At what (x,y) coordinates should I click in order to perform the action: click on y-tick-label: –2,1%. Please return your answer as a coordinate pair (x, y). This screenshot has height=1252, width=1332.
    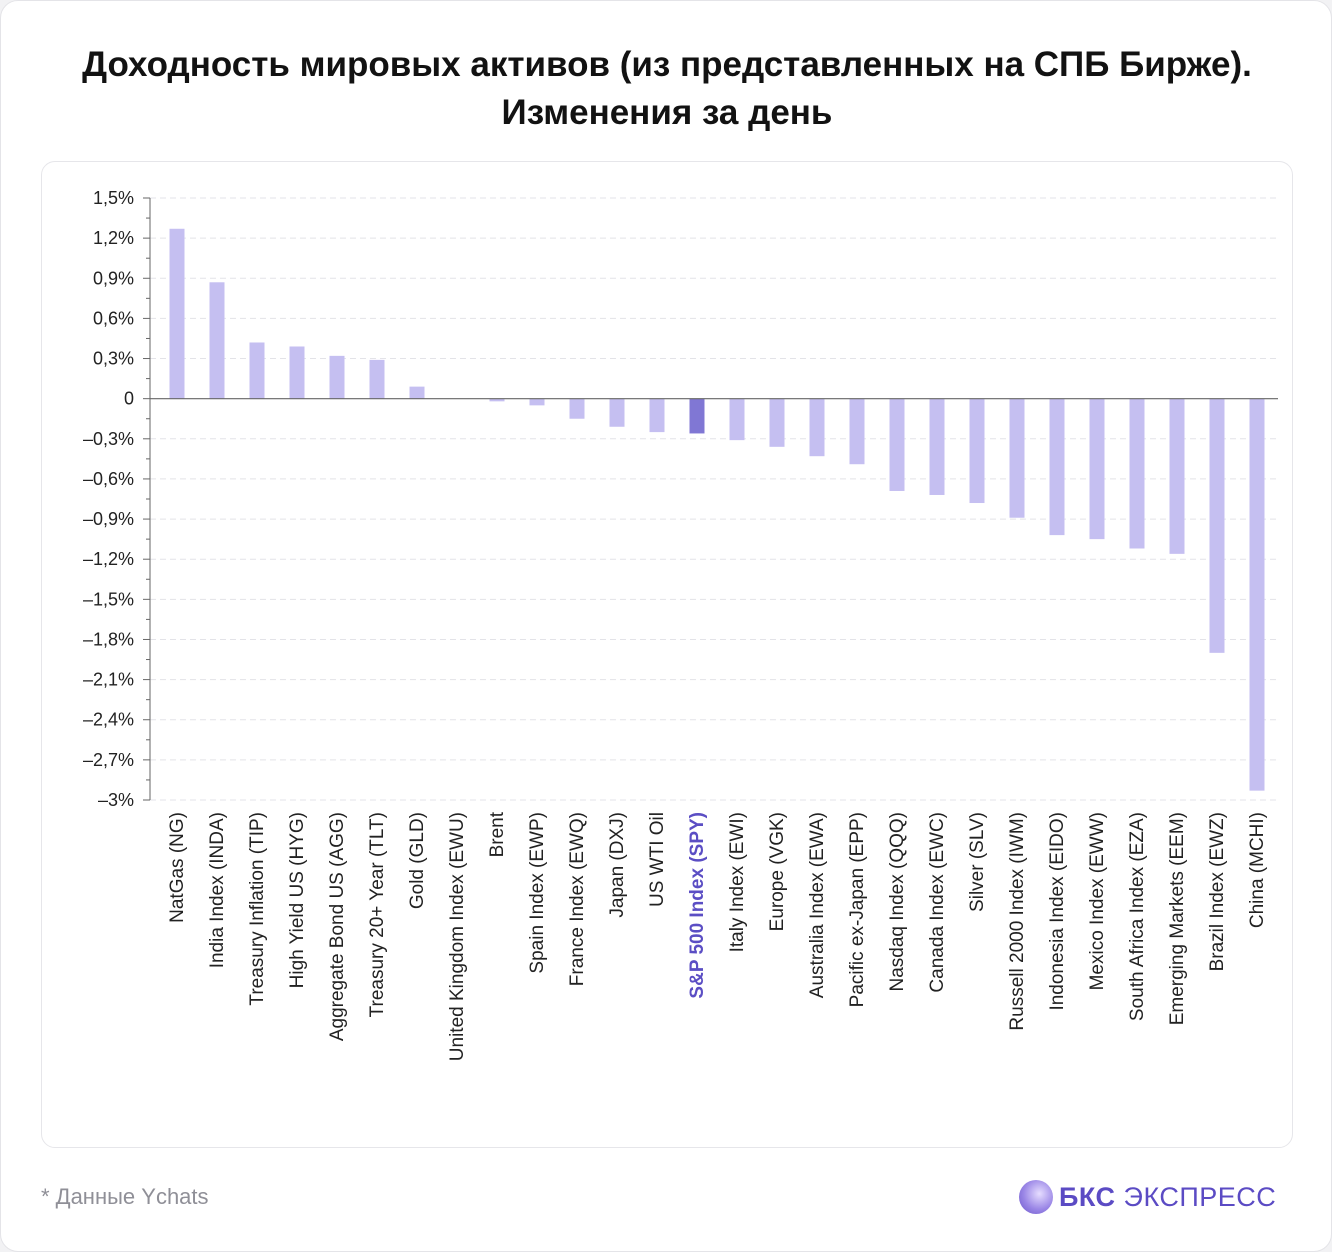
    Looking at the image, I should click on (108, 680).